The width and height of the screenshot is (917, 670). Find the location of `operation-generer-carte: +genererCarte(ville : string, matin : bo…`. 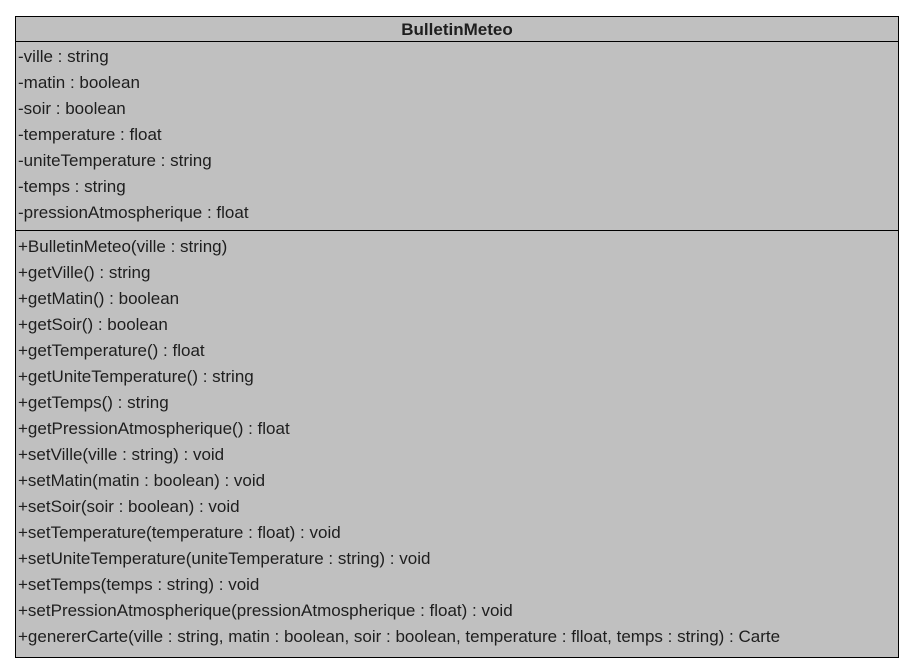

operation-generer-carte: +genererCarte(ville : string, matin : bo… is located at coordinates (399, 636).